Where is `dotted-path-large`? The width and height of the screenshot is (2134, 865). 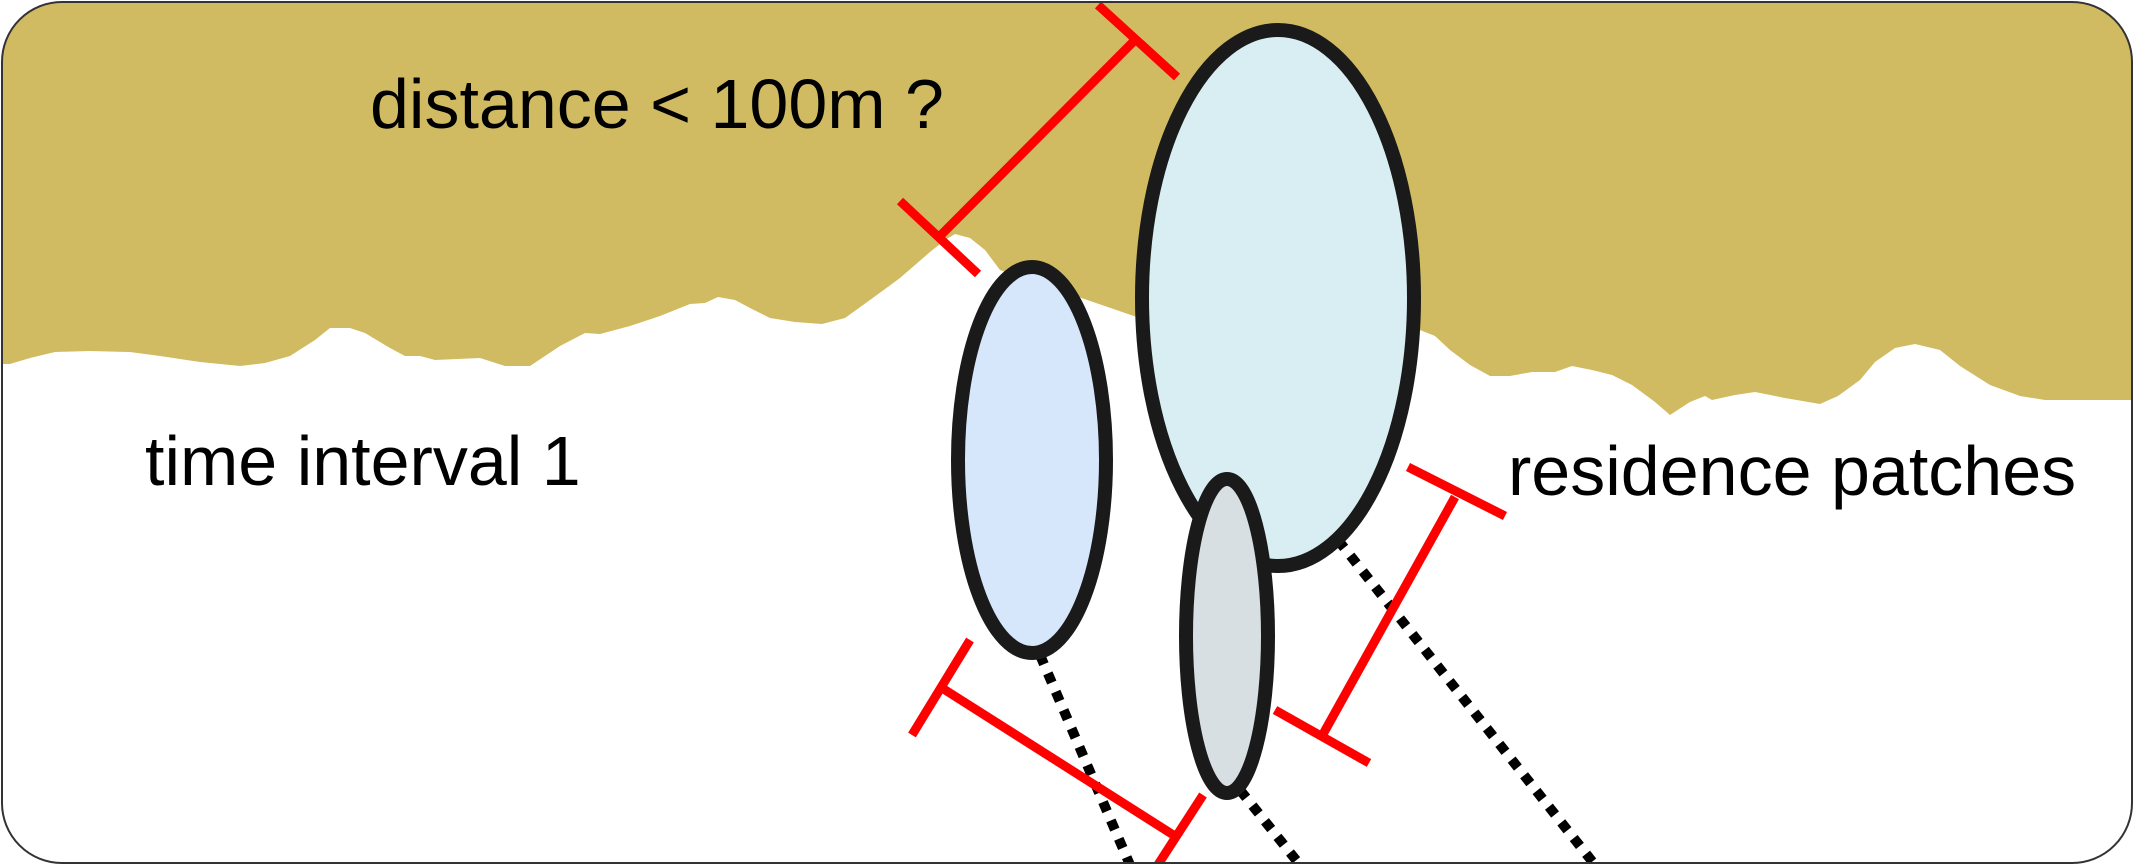 dotted-path-large is located at coordinates (1466, 699).